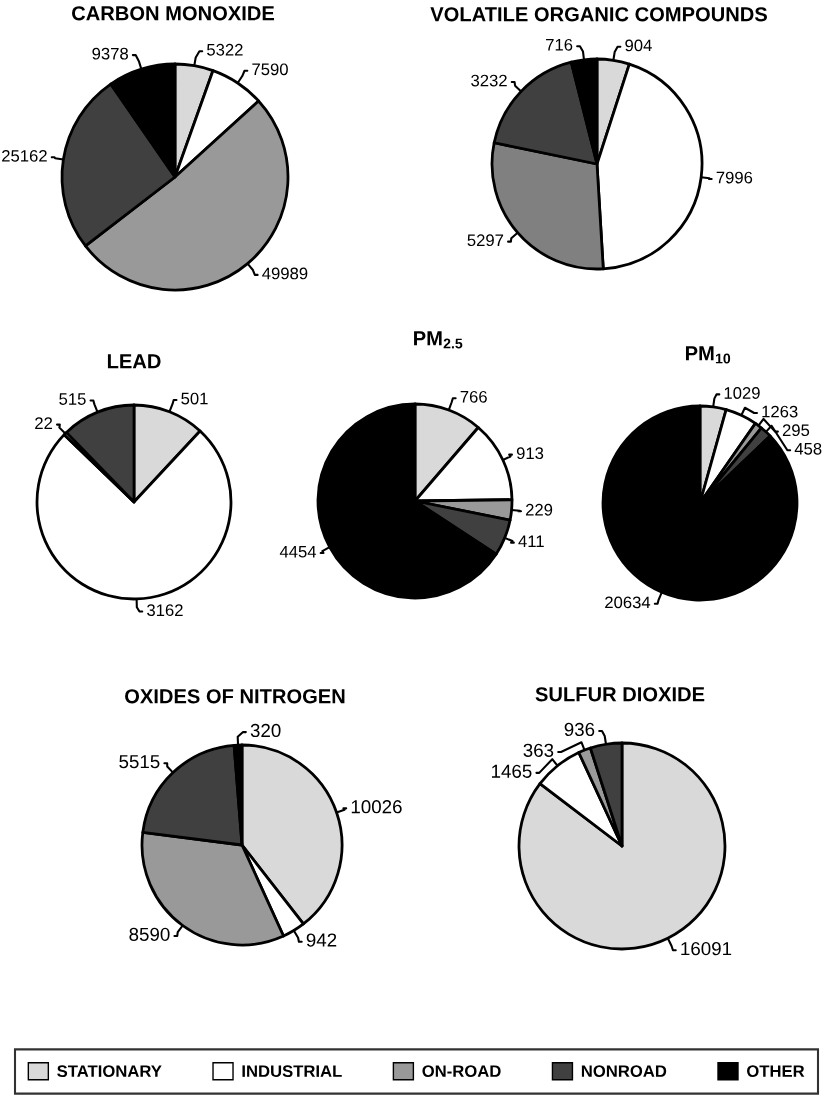  Describe the element at coordinates (265, 730) in the screenshot. I see `data-label: 320` at that location.